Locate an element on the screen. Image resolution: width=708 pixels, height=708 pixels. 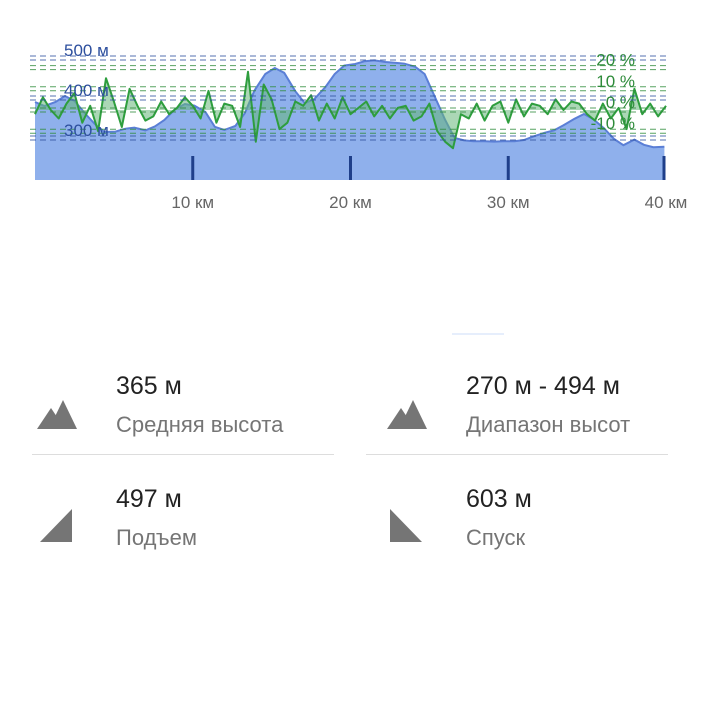
elevation-line is located at coordinates (349, 104).